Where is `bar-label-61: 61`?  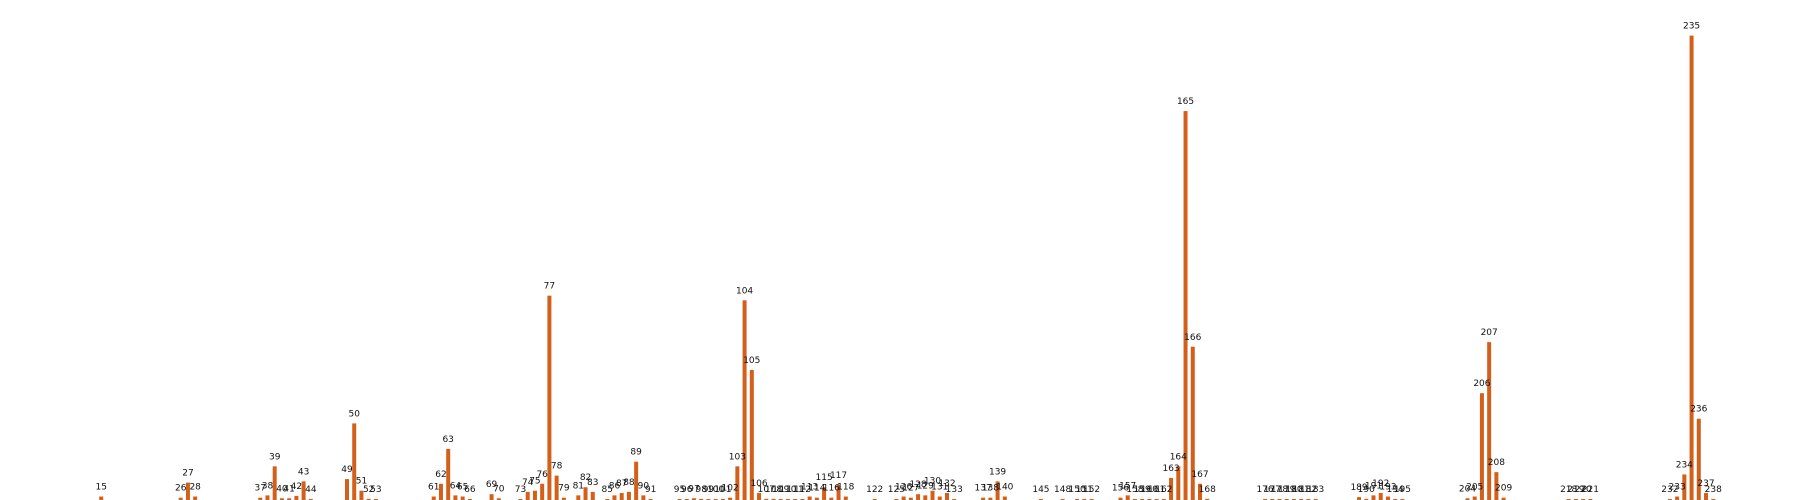 bar-label-61: 61 is located at coordinates (433, 488).